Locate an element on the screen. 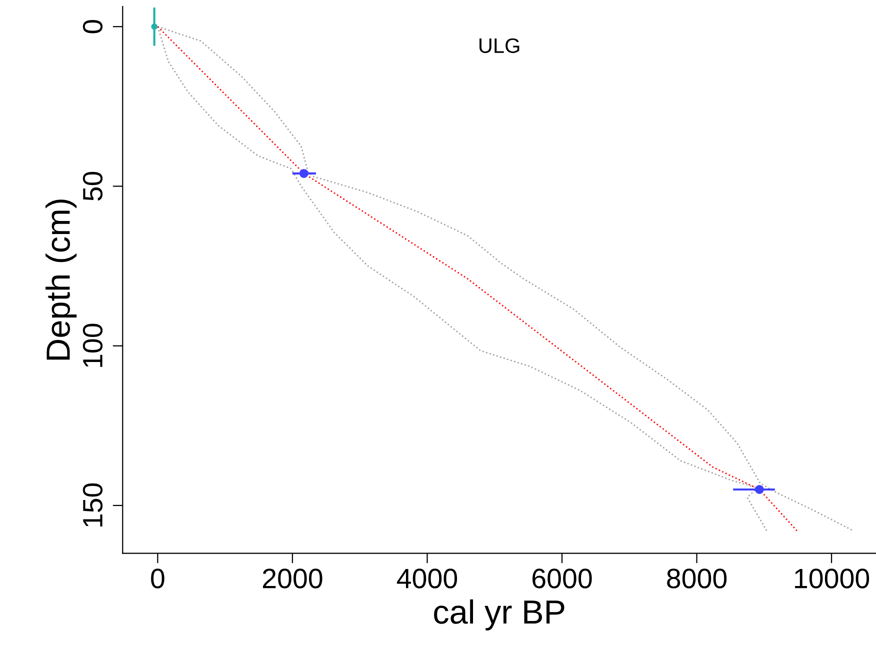 The width and height of the screenshot is (876, 651). y-tick-label: 150 is located at coordinates (92, 505).